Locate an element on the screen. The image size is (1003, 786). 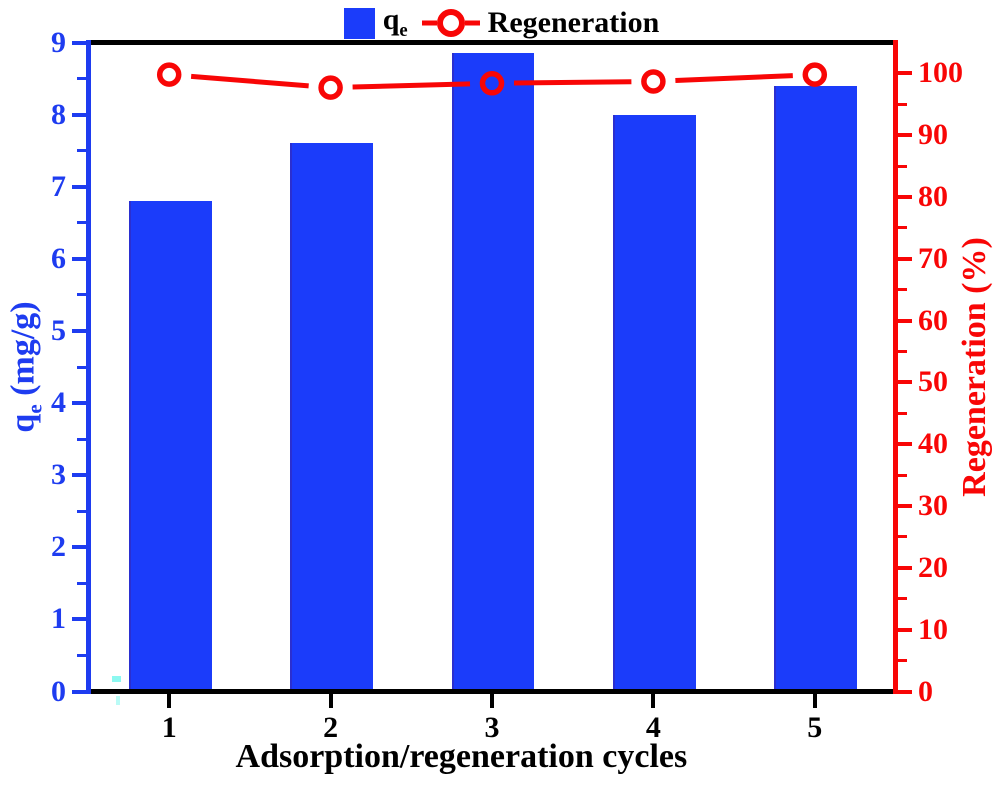
legend-item-regeneration: Regeneration is located at coordinates (540, 23).